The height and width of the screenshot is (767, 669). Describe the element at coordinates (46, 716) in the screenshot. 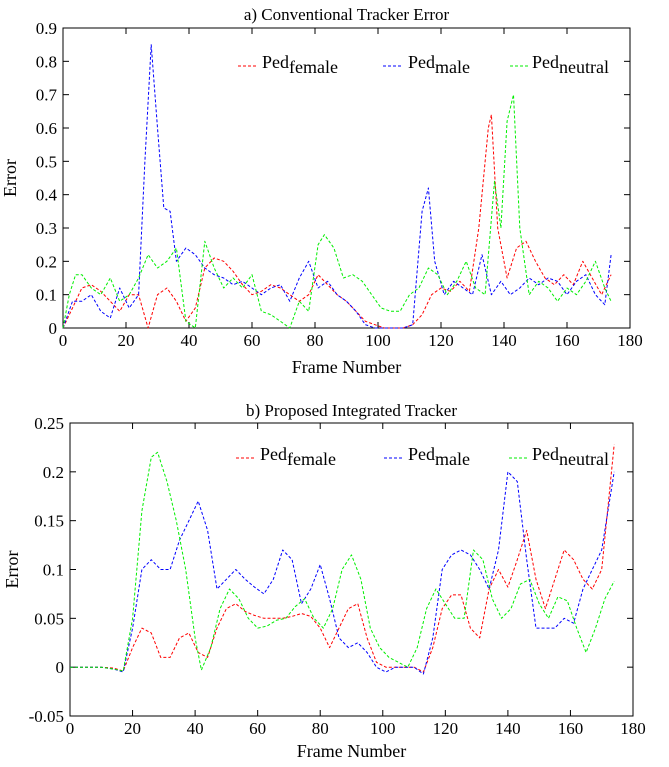

I see `y-tick-label: -0.05` at that location.